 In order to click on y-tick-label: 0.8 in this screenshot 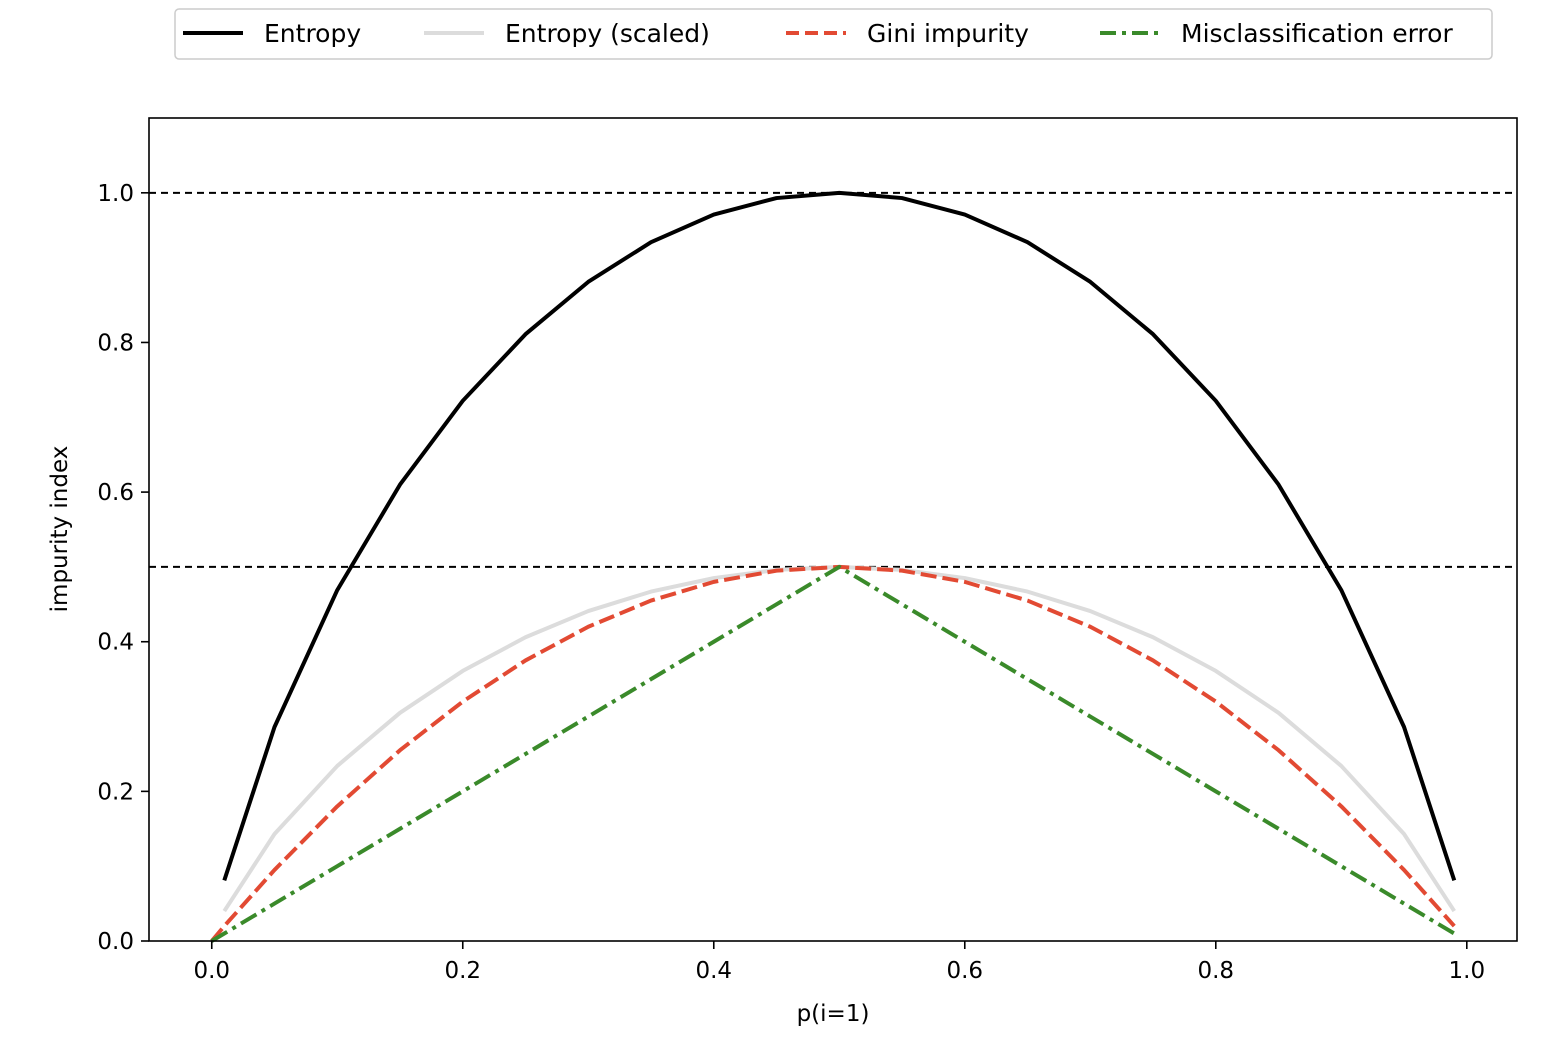, I will do `click(115, 343)`.